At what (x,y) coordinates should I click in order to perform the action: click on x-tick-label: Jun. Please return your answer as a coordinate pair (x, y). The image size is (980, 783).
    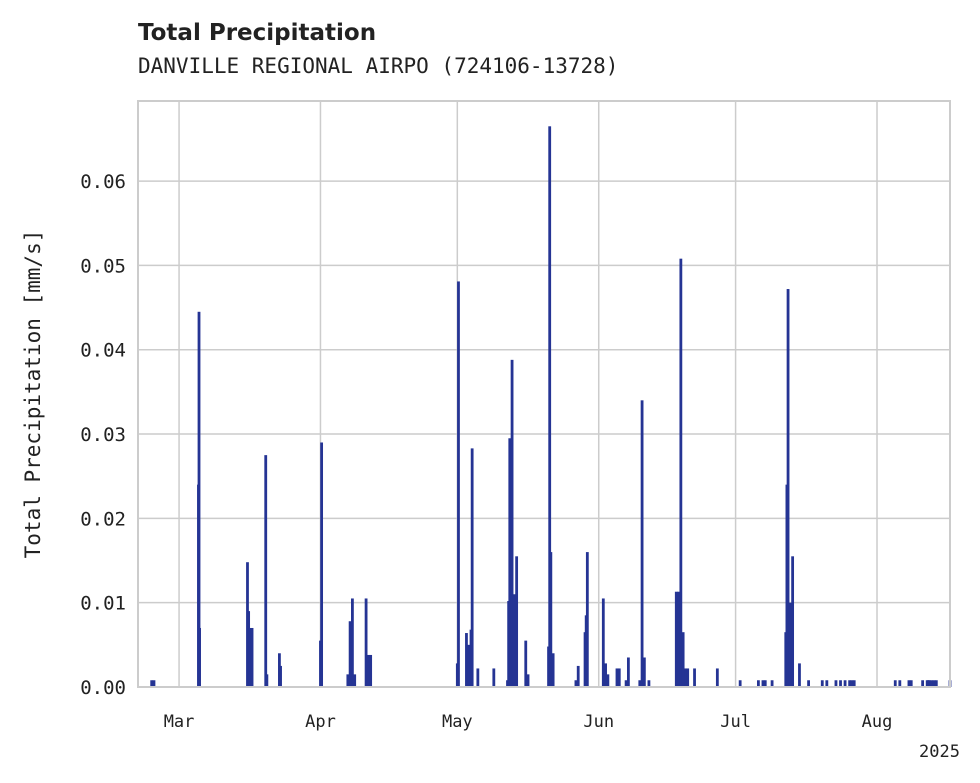
    Looking at the image, I should click on (598, 722).